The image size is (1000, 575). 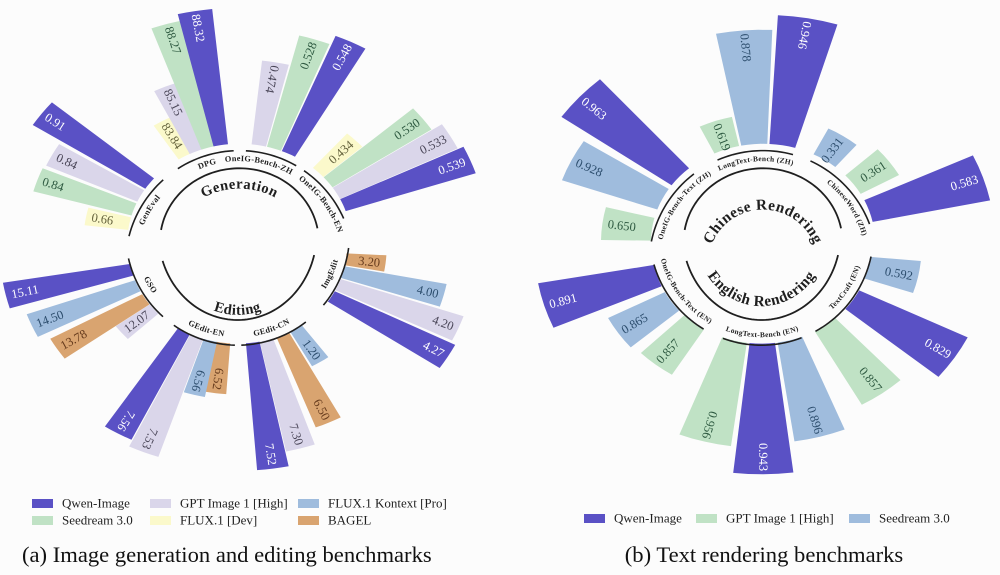 I want to click on svg-text: 6.52, so click(x=217, y=379).